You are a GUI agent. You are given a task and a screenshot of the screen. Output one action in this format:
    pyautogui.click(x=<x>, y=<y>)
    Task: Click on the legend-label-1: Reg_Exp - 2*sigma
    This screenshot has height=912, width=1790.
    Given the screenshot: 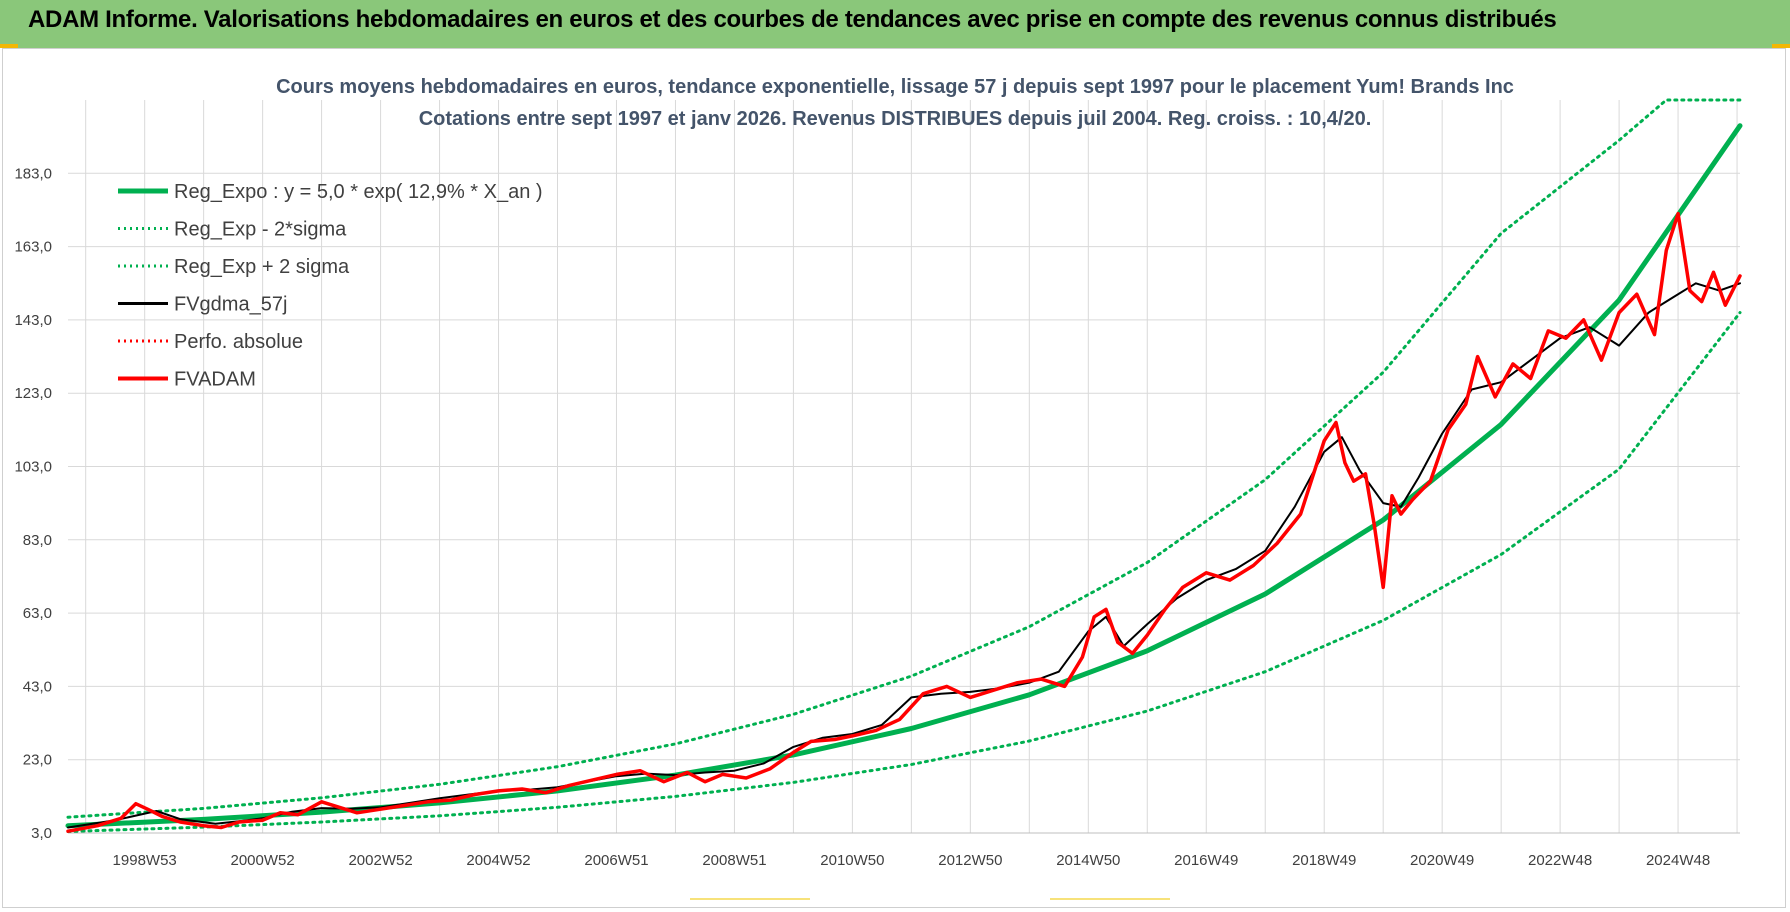 What is the action you would take?
    pyautogui.click(x=260, y=230)
    